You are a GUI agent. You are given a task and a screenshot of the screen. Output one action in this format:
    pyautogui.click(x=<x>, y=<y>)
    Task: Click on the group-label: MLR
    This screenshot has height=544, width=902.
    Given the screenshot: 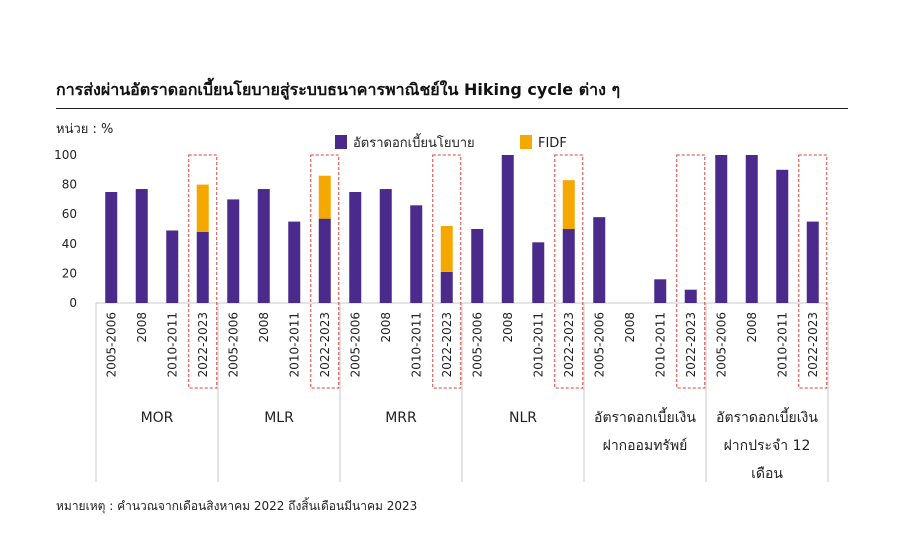 What is the action you would take?
    pyautogui.click(x=279, y=418)
    